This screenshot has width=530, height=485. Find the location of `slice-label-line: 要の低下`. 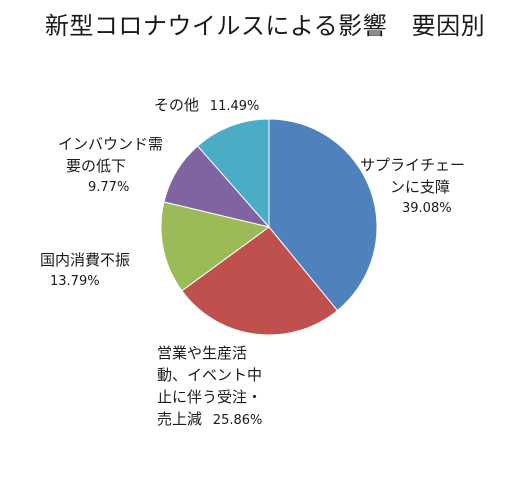

slice-label-line: 要の低下 is located at coordinates (96, 166).